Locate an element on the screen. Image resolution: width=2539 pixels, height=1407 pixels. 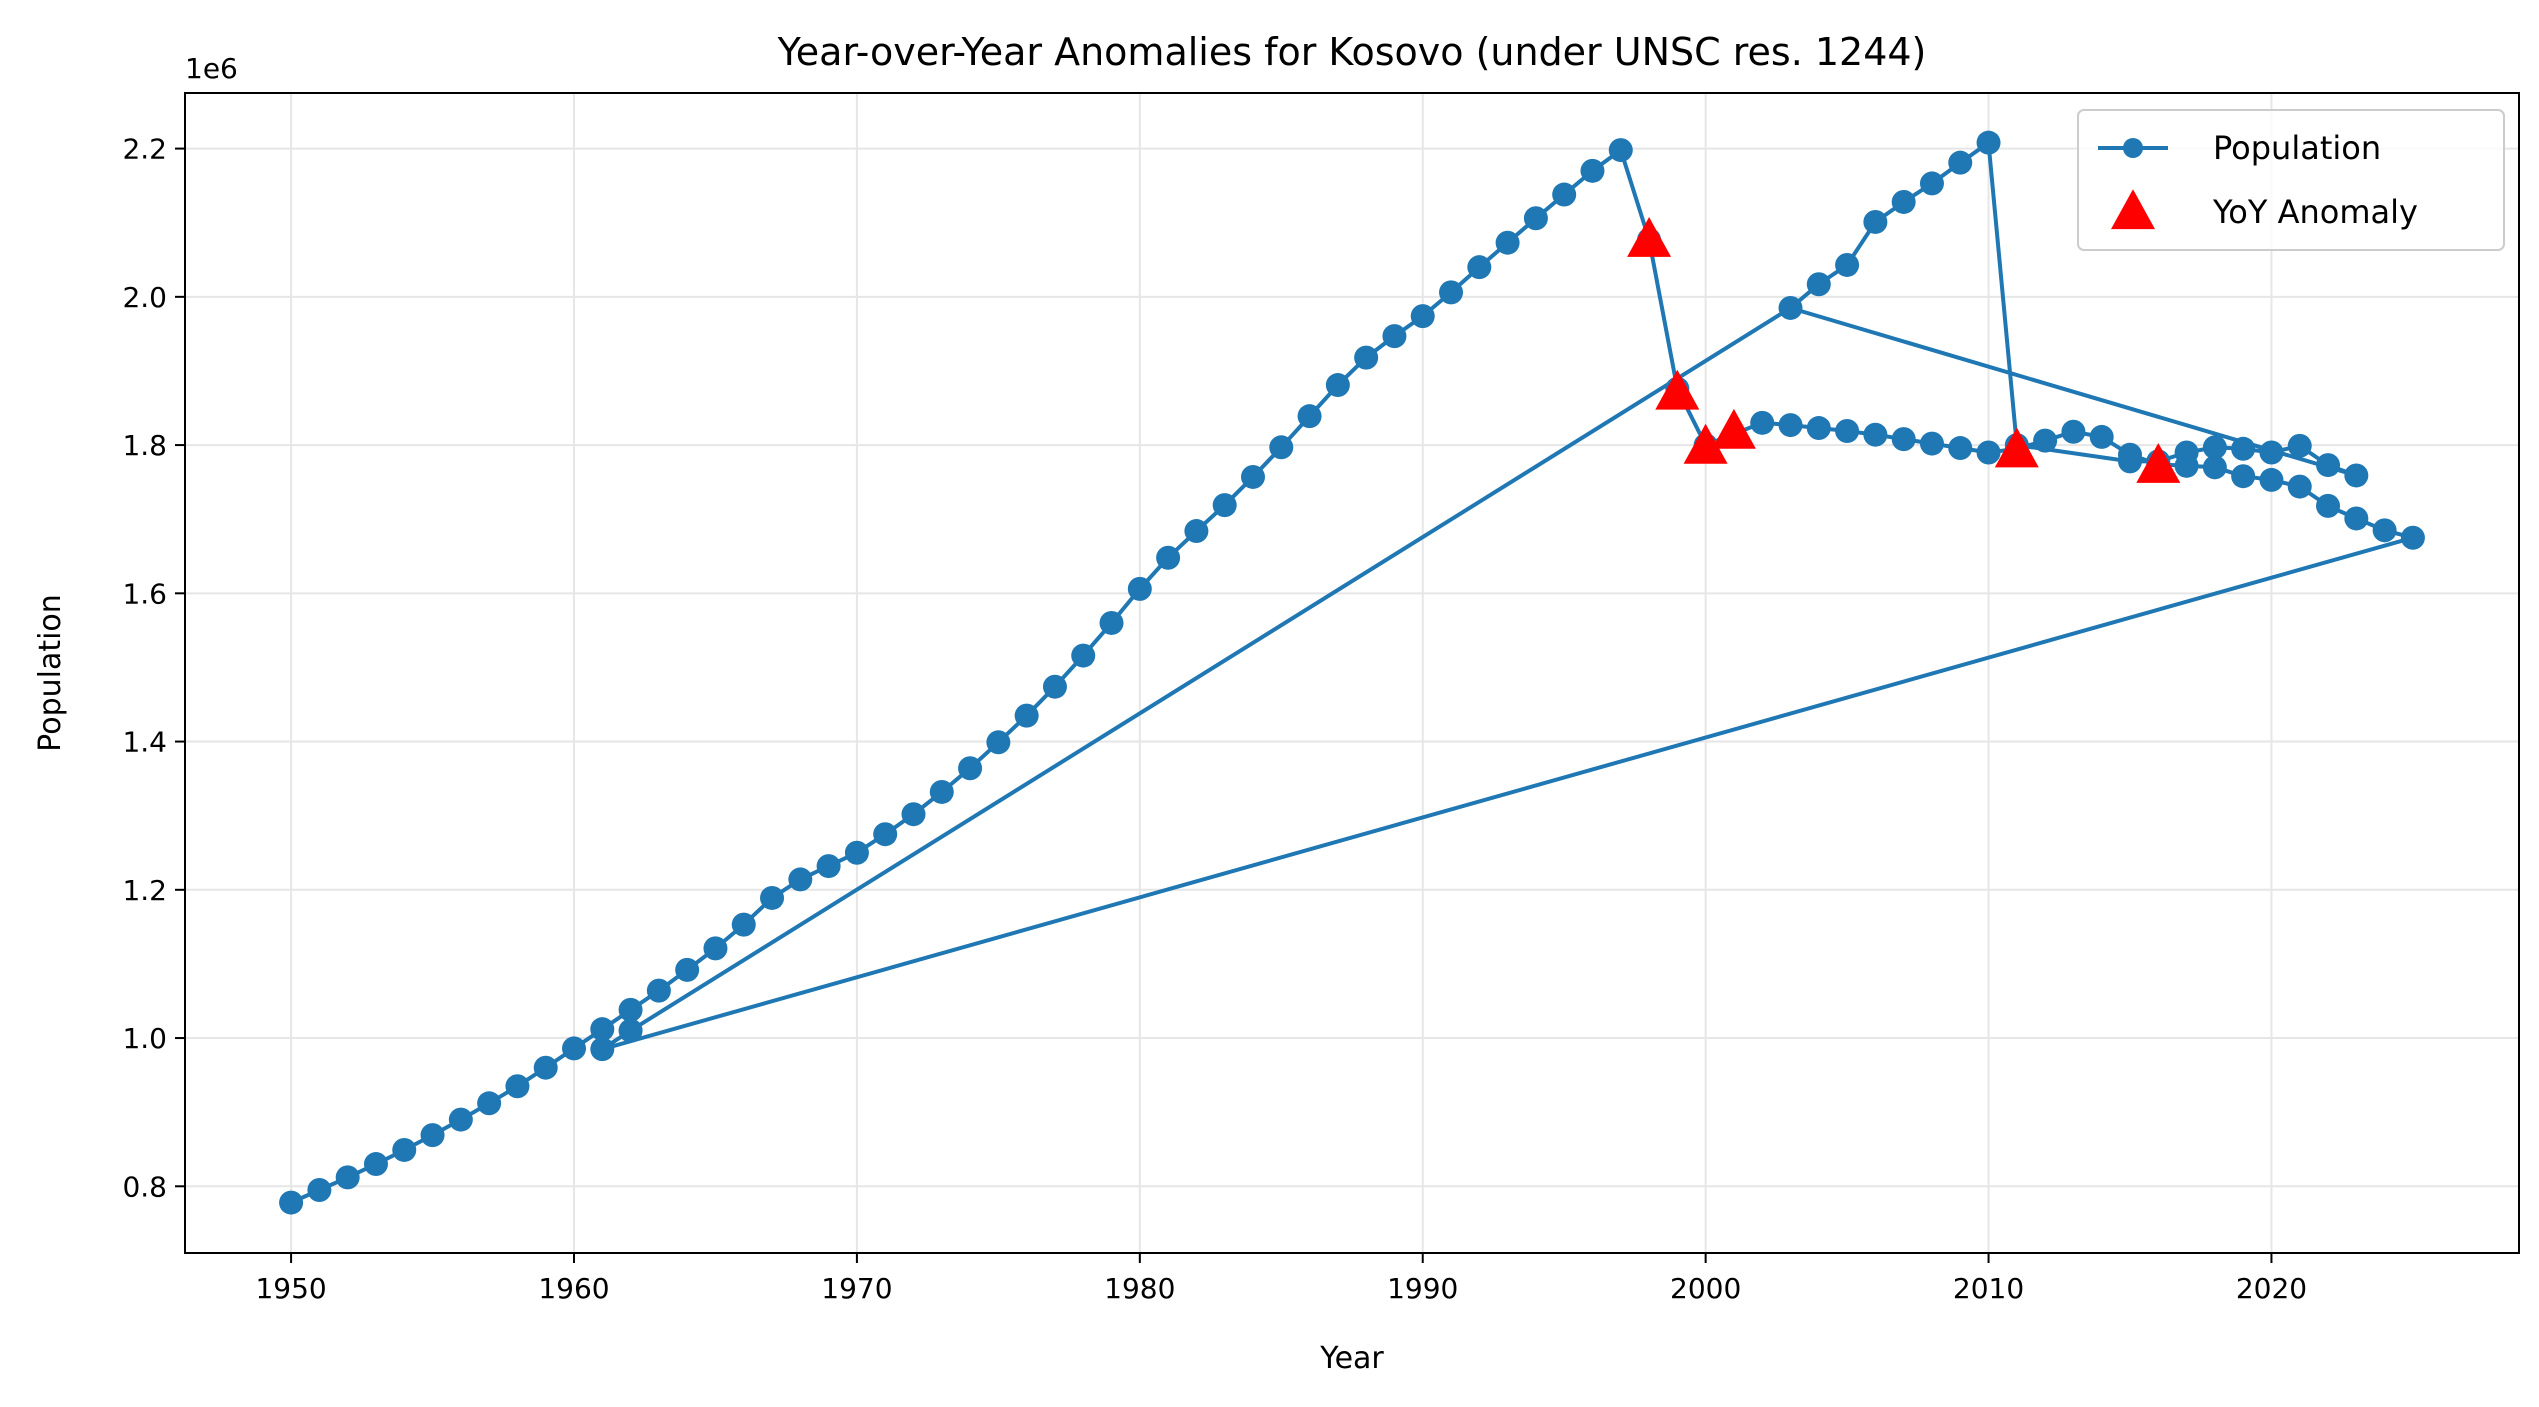
anomaly-layer is located at coordinates (1904, 350).